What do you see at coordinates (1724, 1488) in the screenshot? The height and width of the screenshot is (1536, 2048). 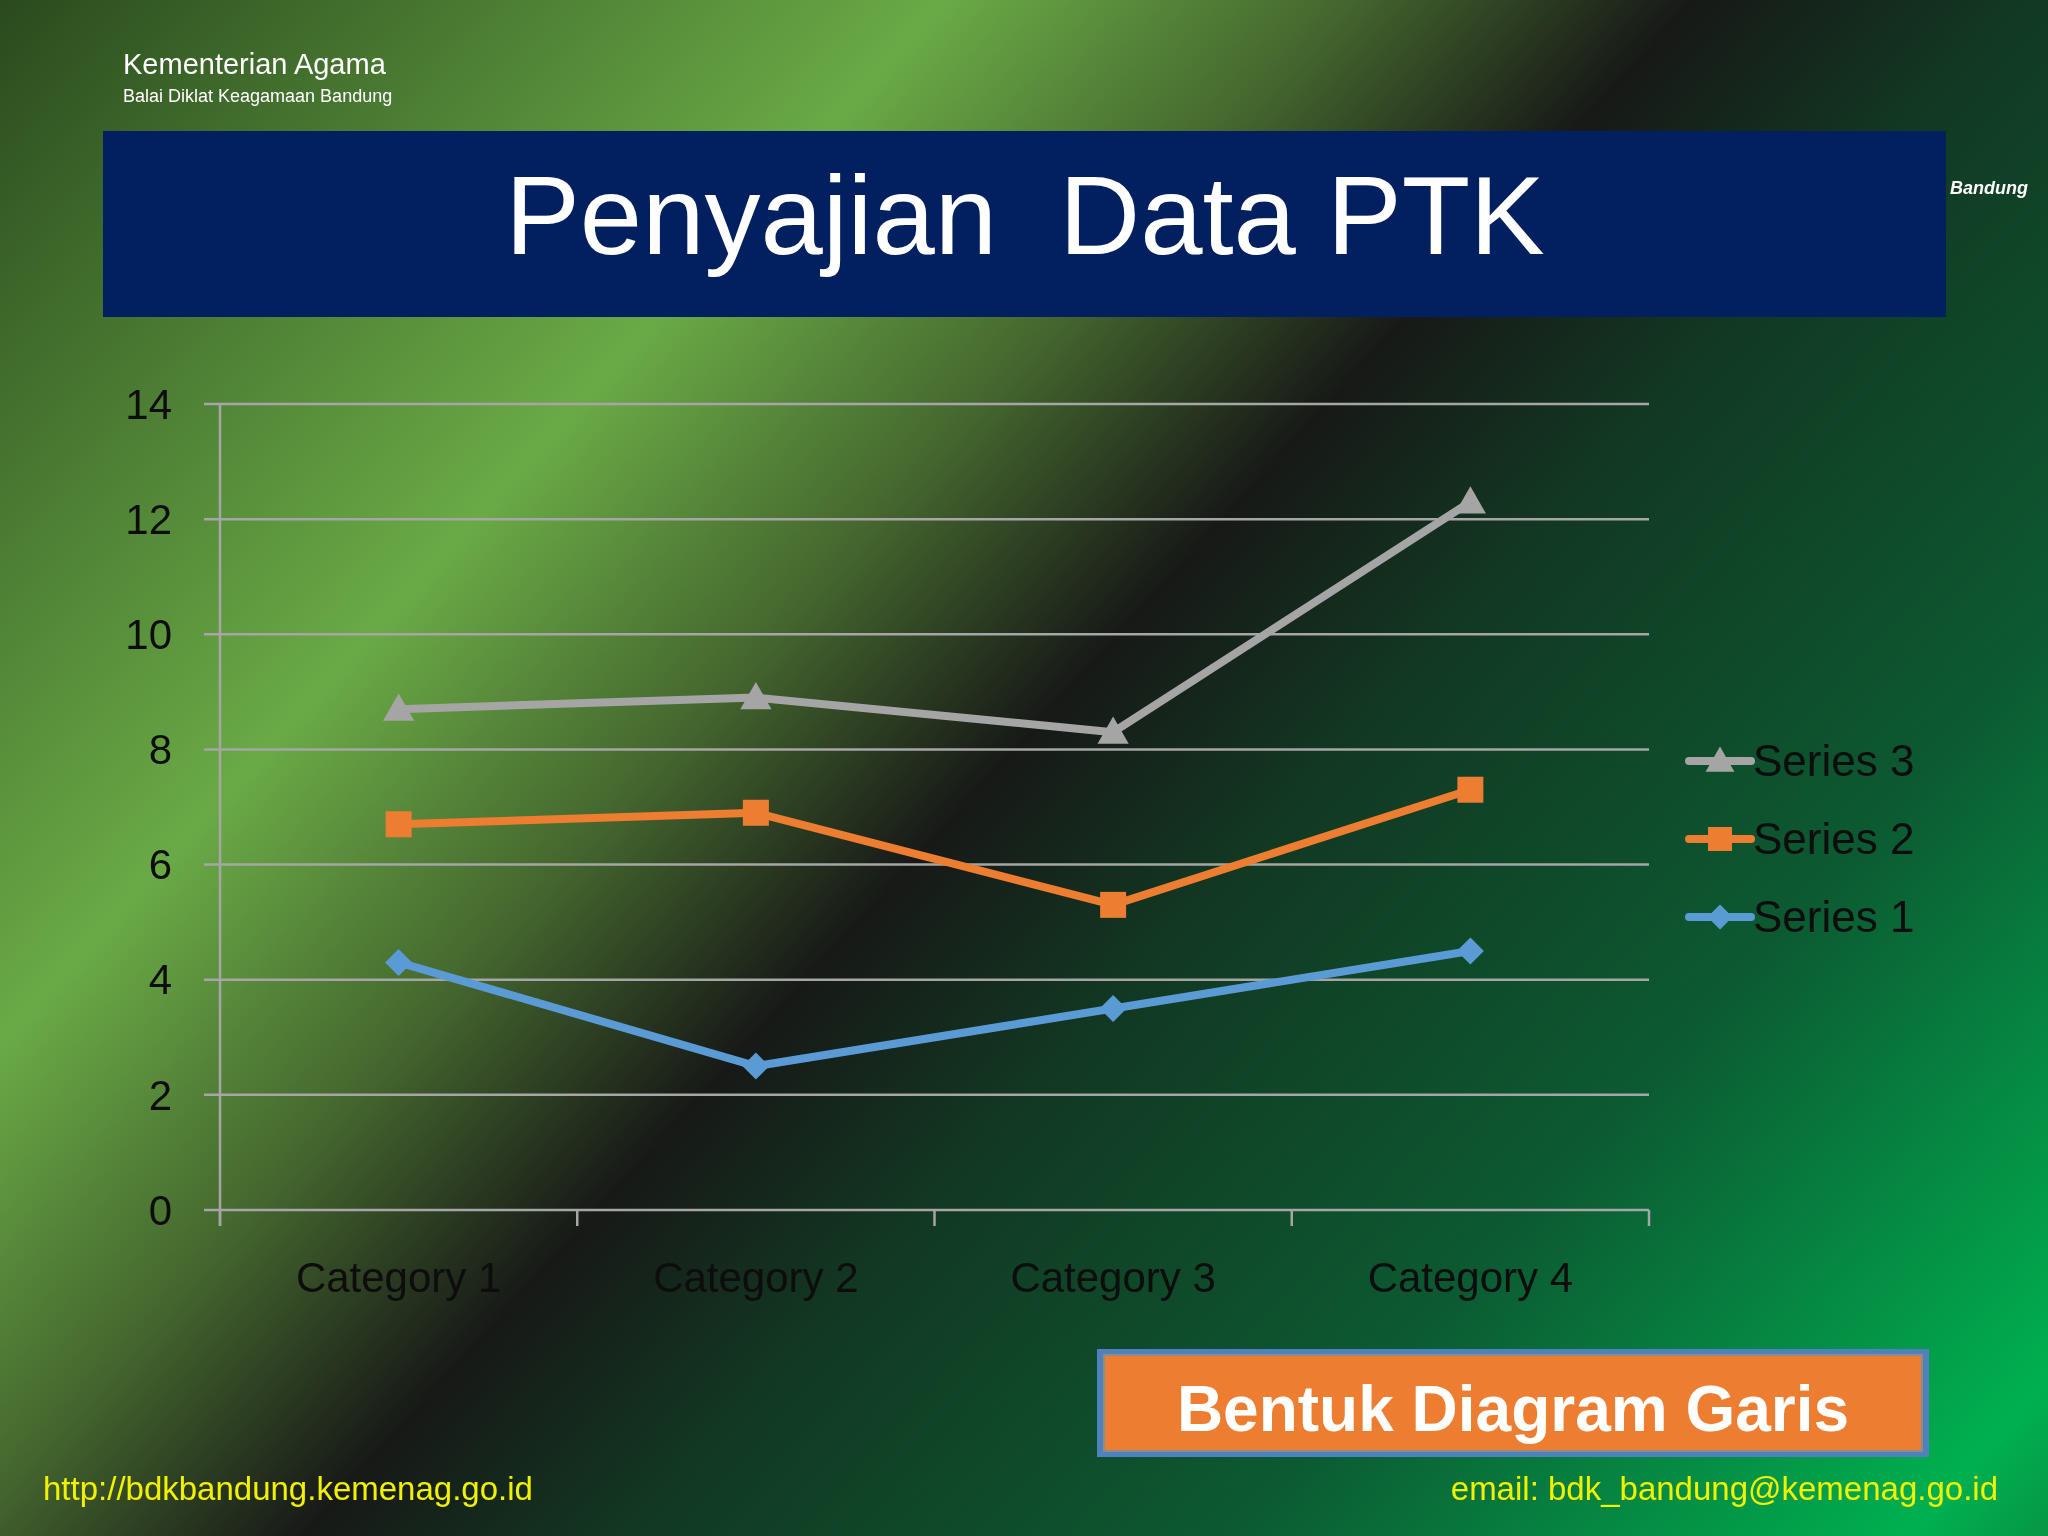 I see `text: email: bdk_bandung@kemenag.go.id` at bounding box center [1724, 1488].